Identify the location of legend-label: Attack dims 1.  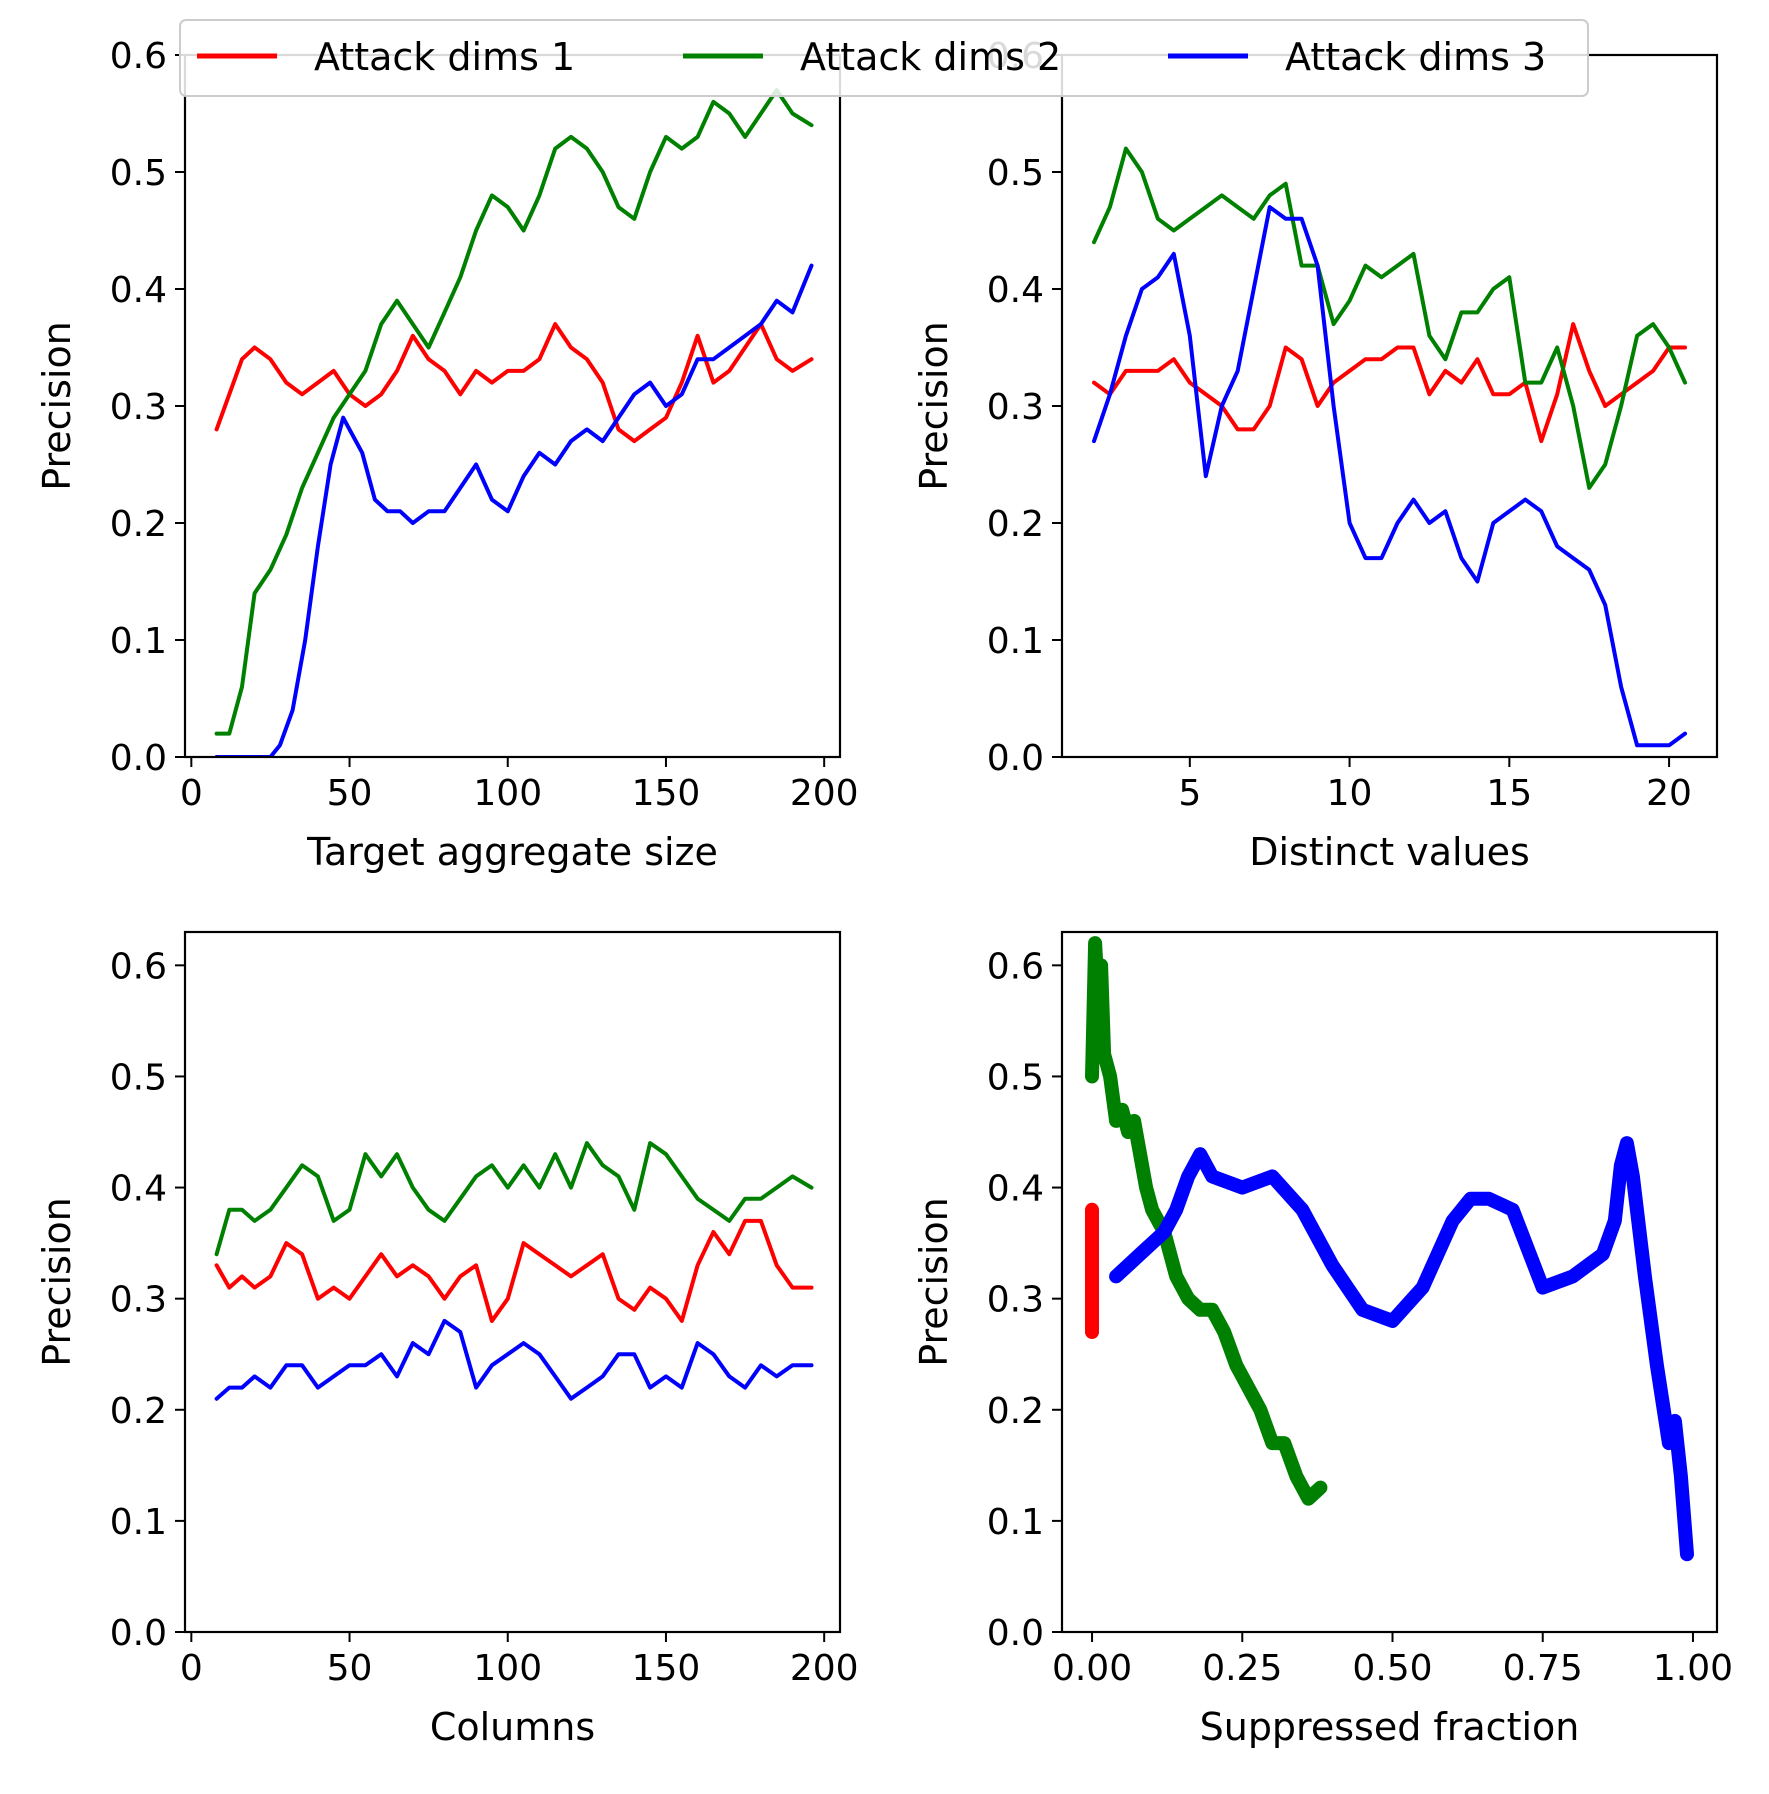
(444, 57).